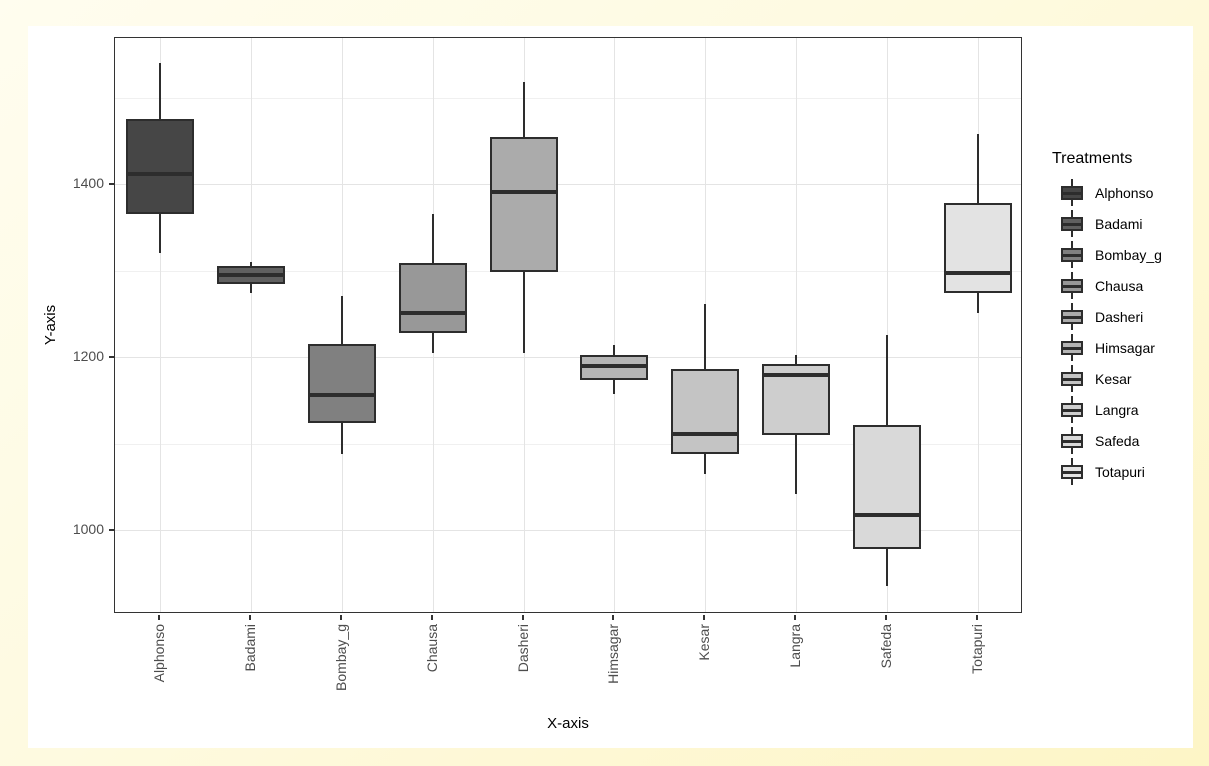 The image size is (1209, 766). I want to click on x-tick-label: Totapuri, so click(976, 649).